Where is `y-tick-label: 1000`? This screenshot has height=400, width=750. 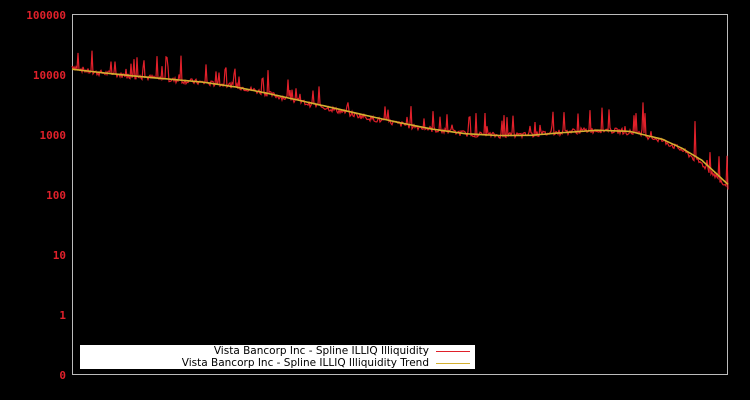
y-tick-label: 1000 is located at coordinates (53, 135).